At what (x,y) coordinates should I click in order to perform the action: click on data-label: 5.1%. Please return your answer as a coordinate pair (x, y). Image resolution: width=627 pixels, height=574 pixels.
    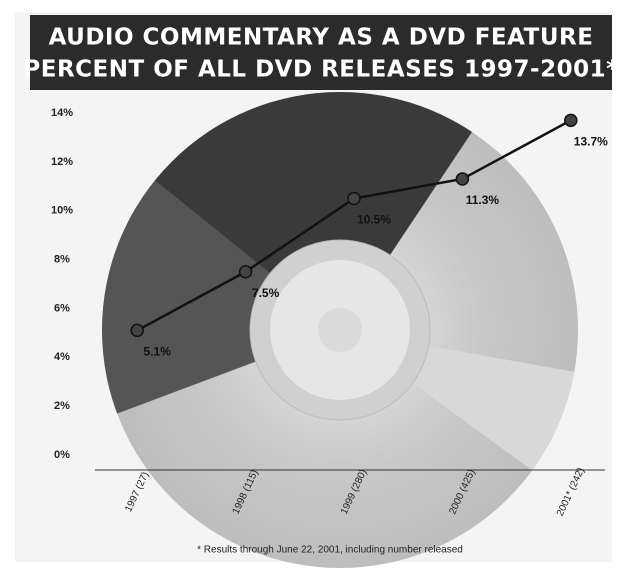
    Looking at the image, I should click on (158, 352).